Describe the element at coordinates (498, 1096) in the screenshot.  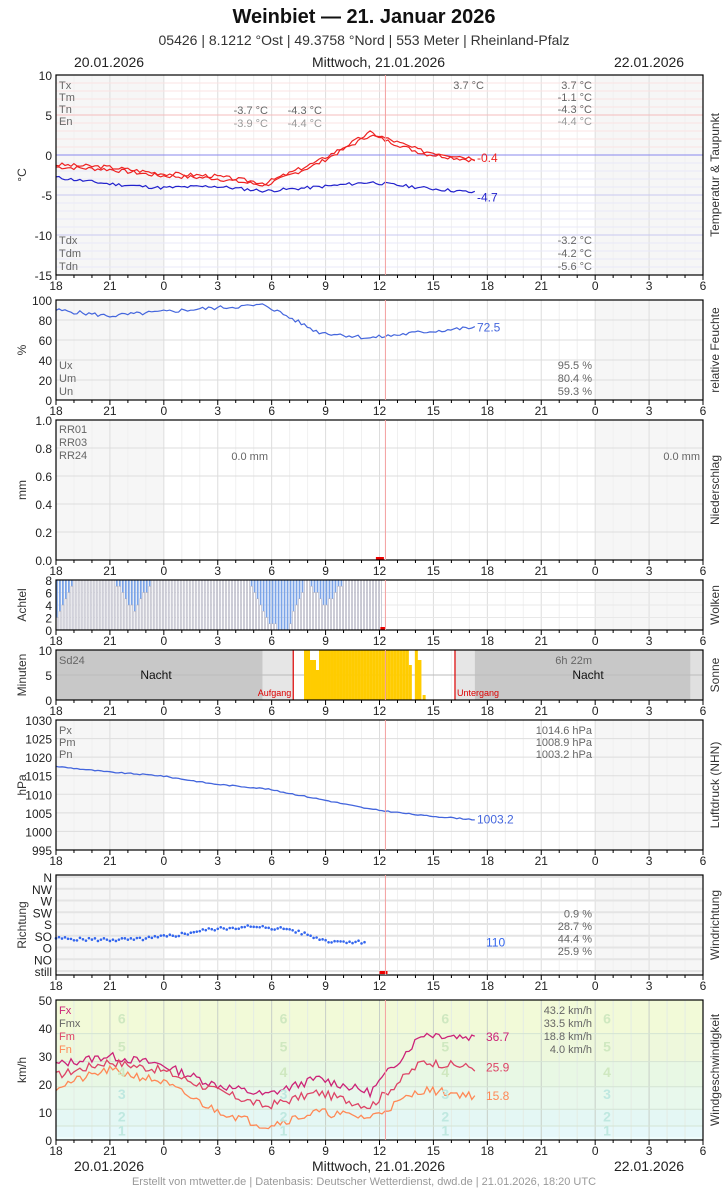
I see `fn-last-value: 15.8` at that location.